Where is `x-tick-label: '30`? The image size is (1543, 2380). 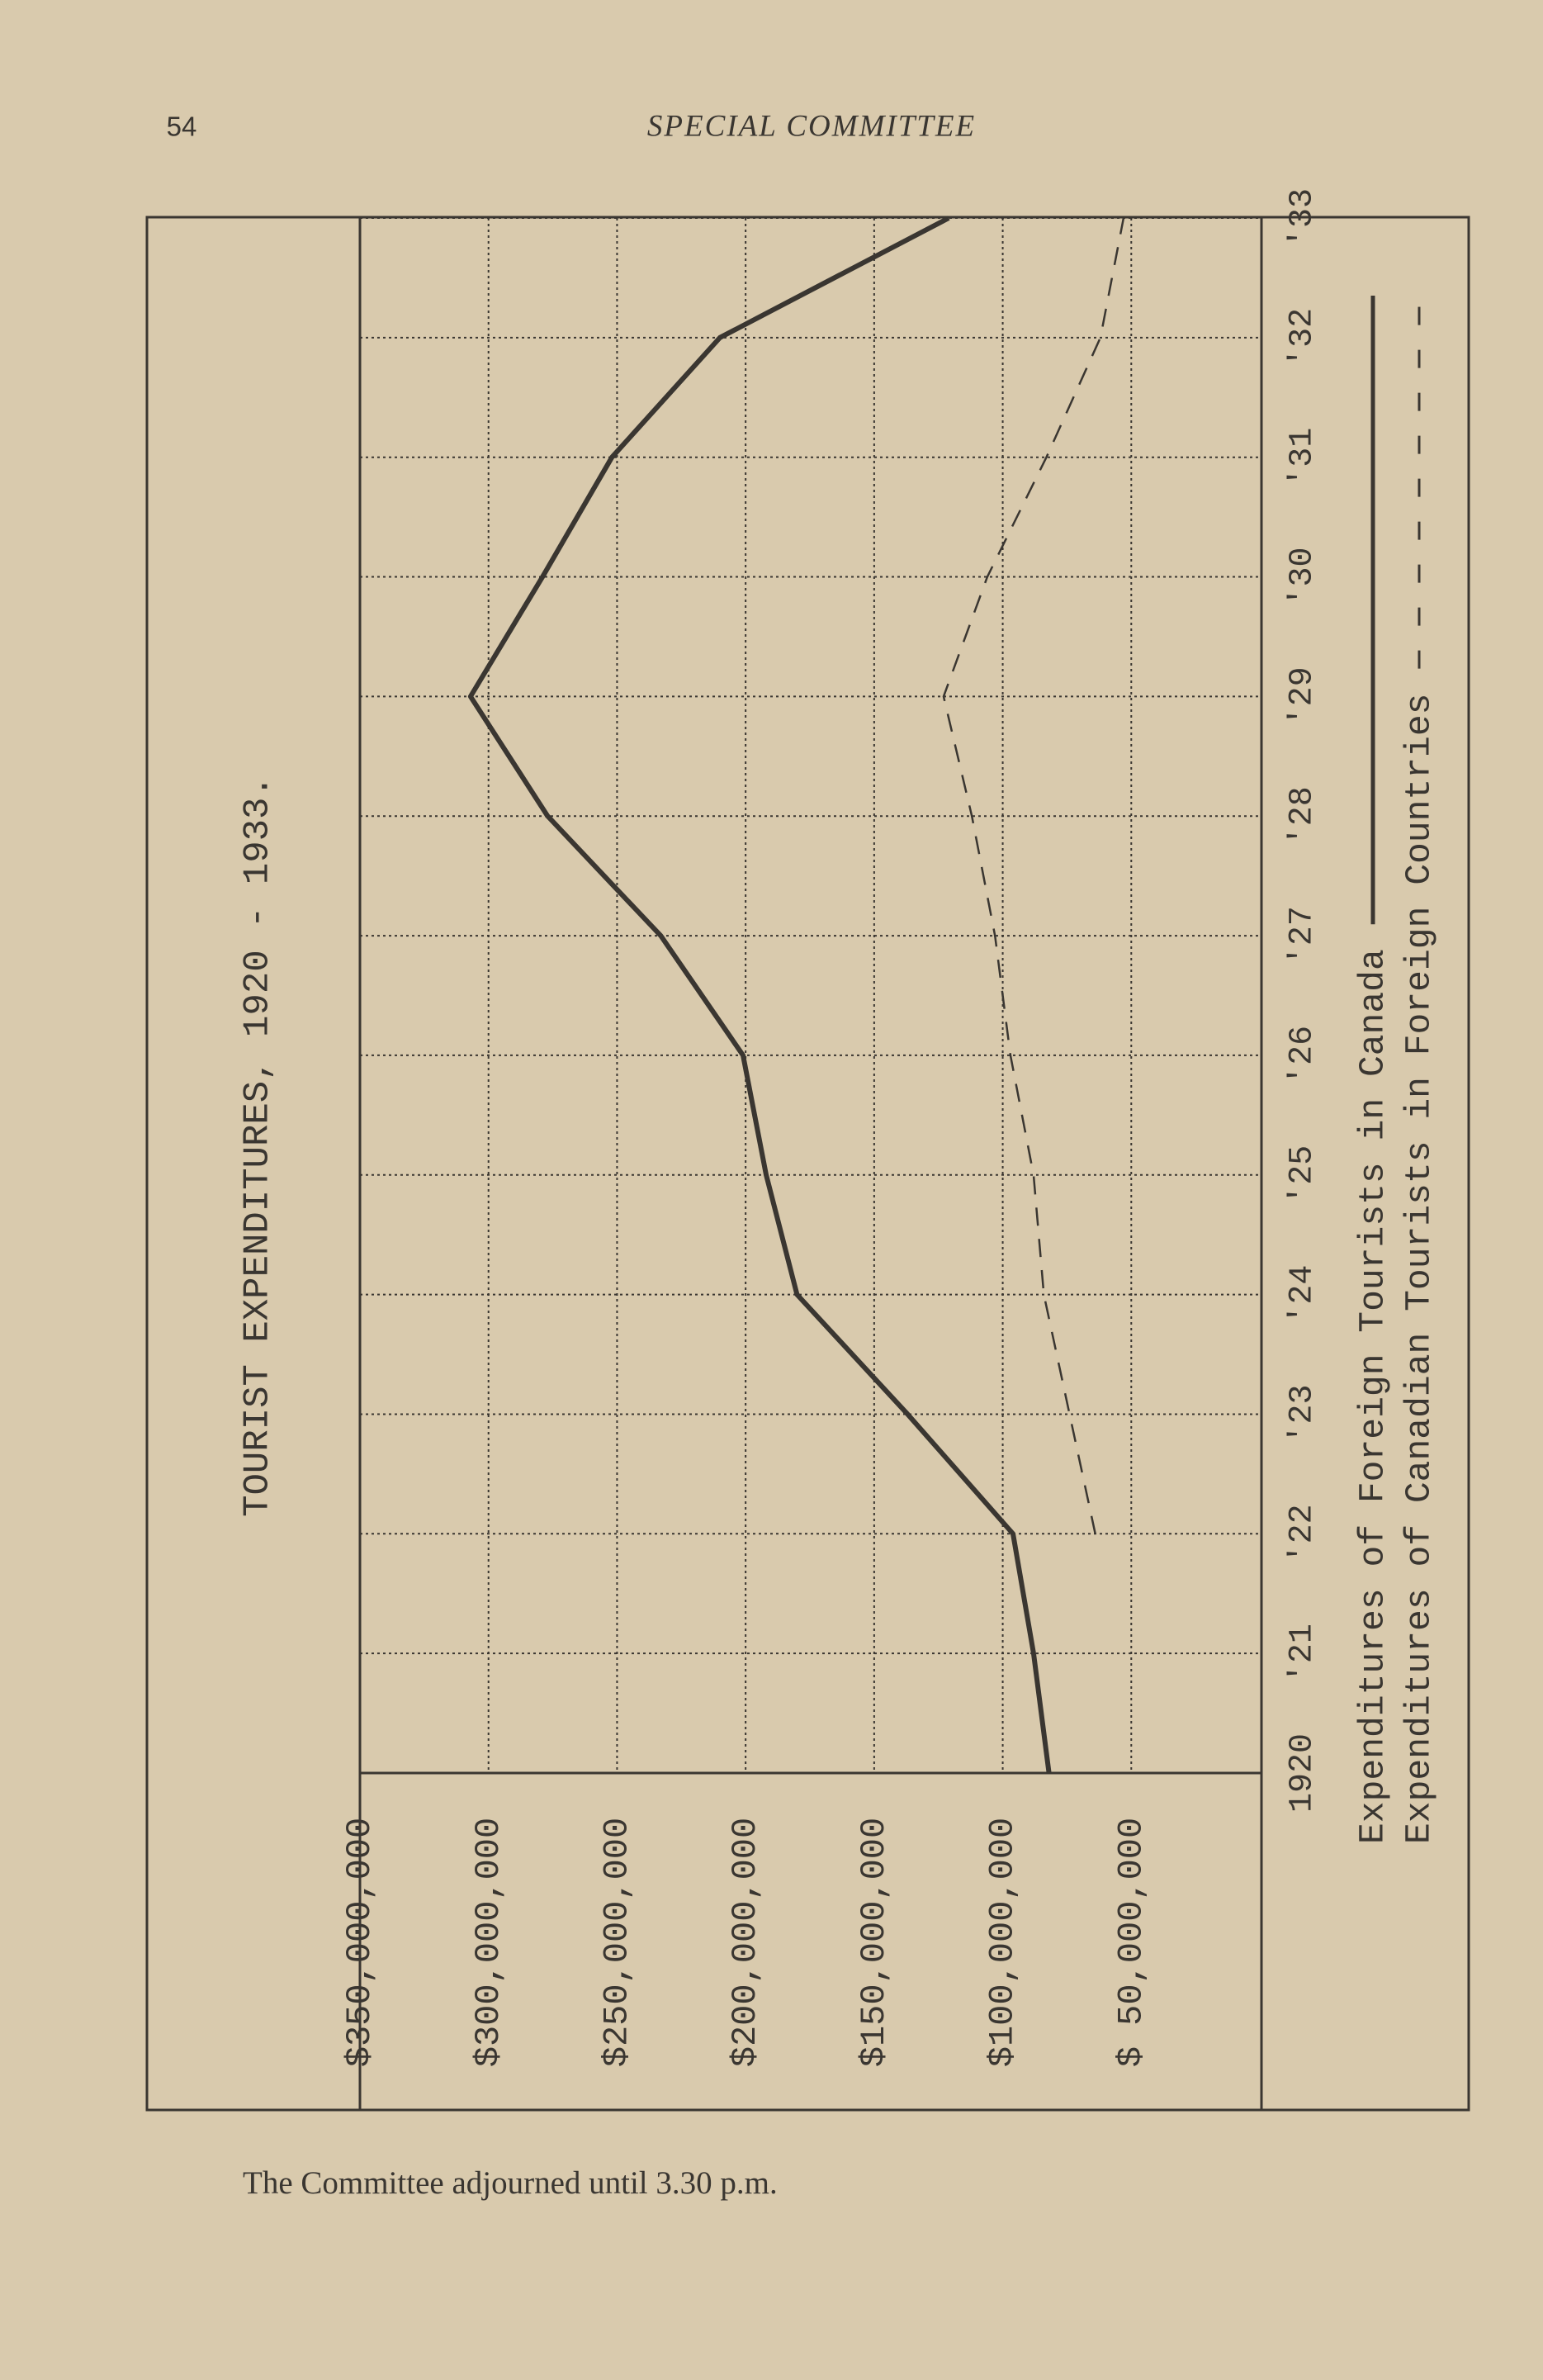
x-tick-label: '30 is located at coordinates (1303, 577).